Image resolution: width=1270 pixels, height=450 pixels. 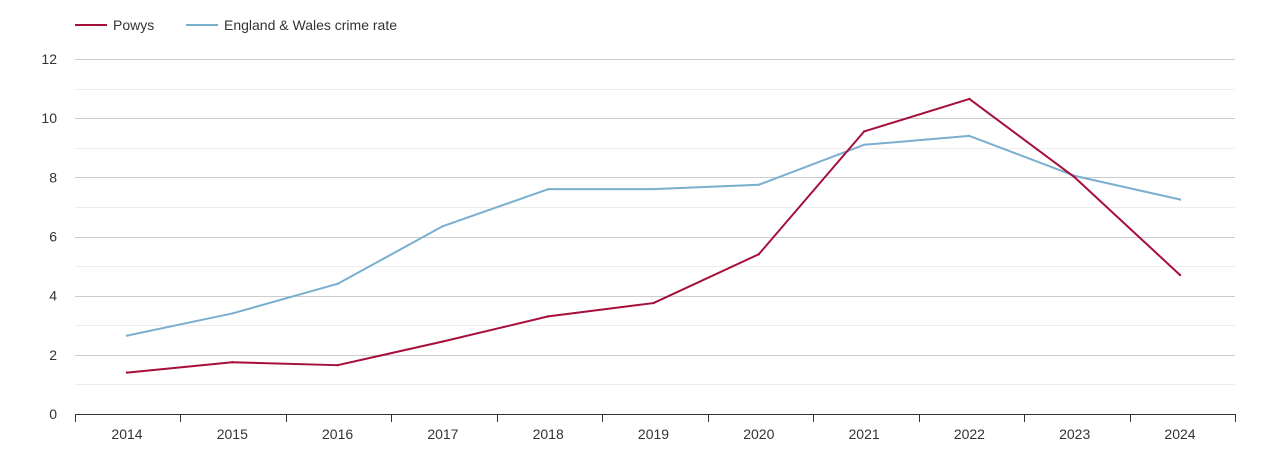 I want to click on legend-item-england-wales: England & Wales crime rate, so click(x=291, y=25).